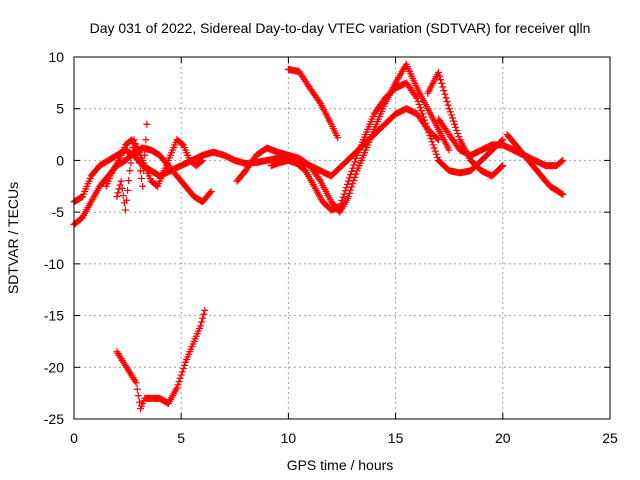 The height and width of the screenshot is (480, 640). I want to click on x-tick-label: 5, so click(181, 438).